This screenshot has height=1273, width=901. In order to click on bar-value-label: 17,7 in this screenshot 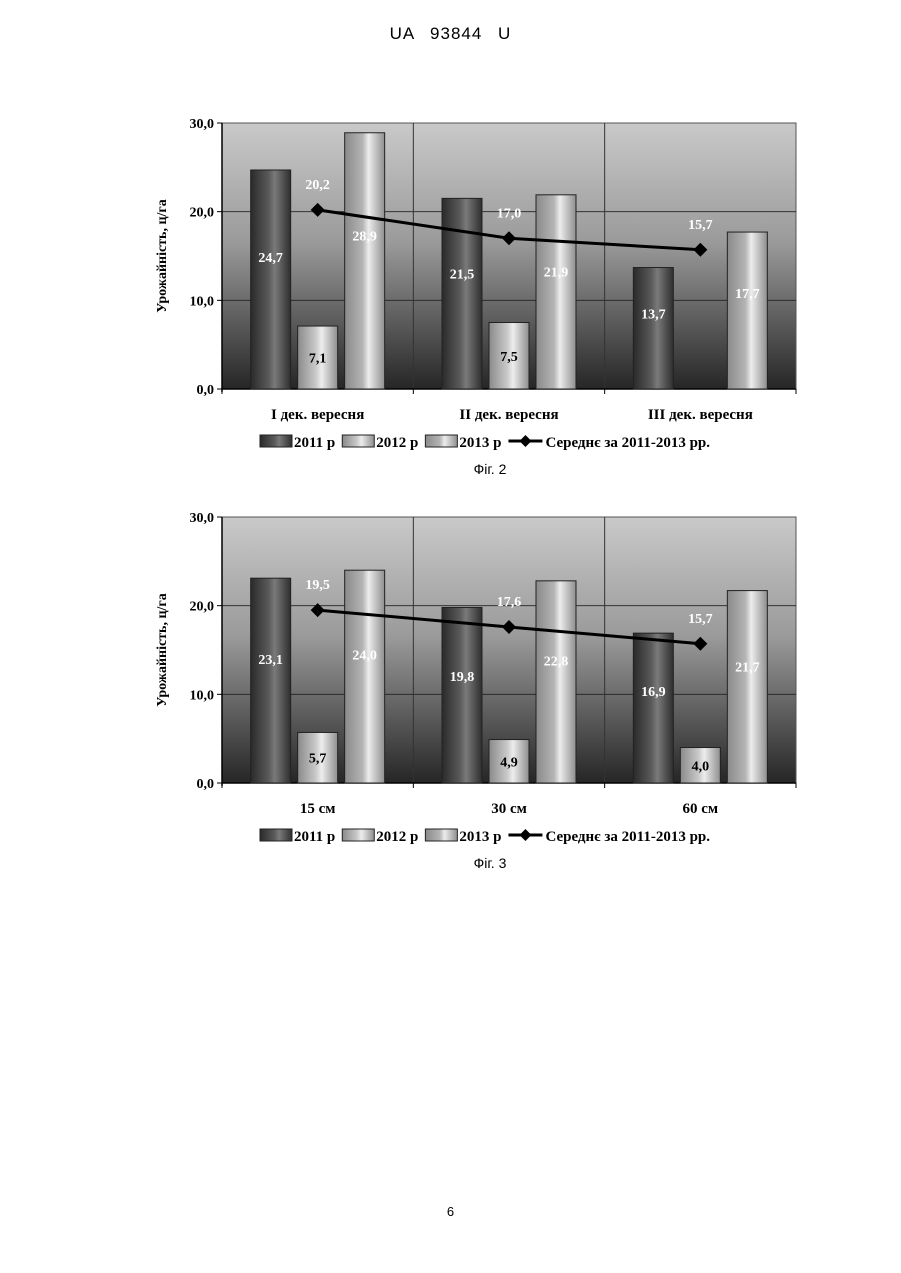, I will do `click(747, 294)`.